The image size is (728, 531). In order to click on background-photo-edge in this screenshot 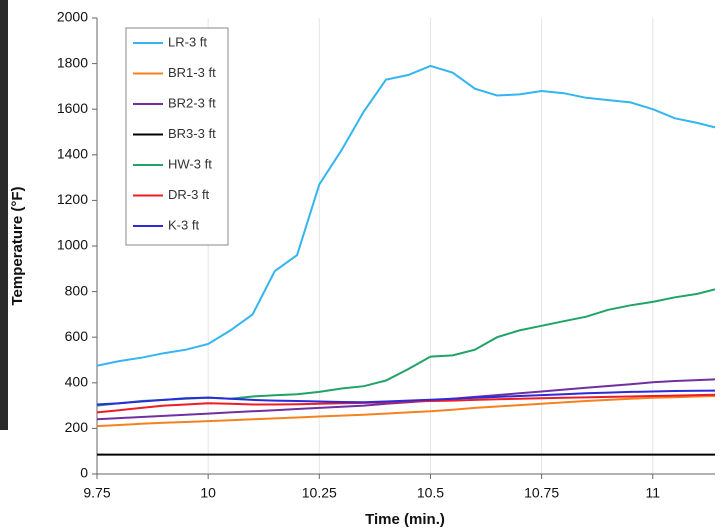, I will do `click(4, 215)`.